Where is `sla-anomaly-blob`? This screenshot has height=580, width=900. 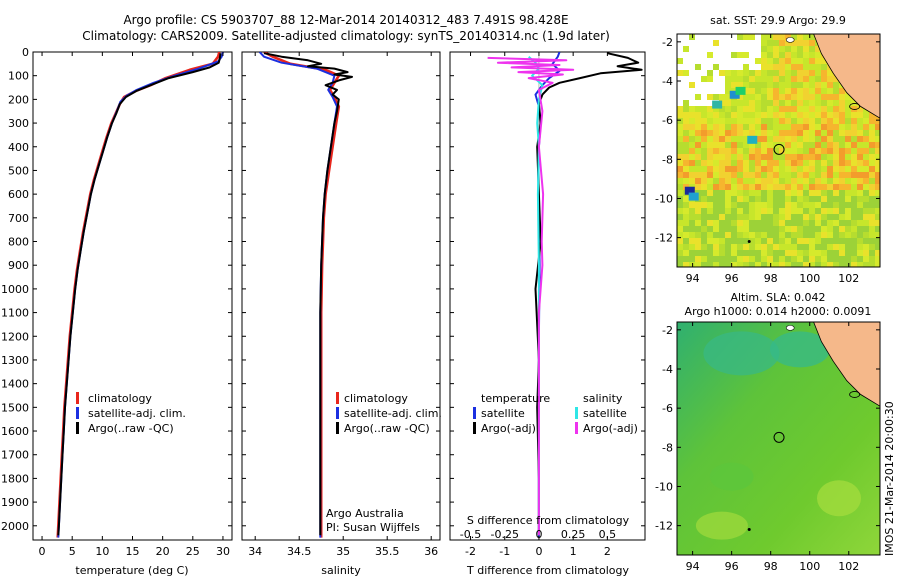 sla-anomaly-blob is located at coordinates (731, 476).